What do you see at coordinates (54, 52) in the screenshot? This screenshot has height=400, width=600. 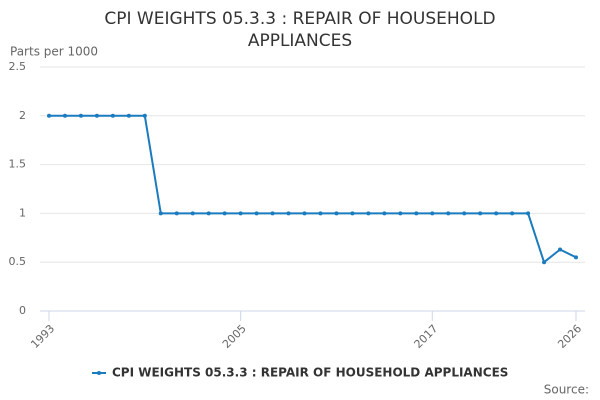 I see `y-axis-label: Parts per 1000` at bounding box center [54, 52].